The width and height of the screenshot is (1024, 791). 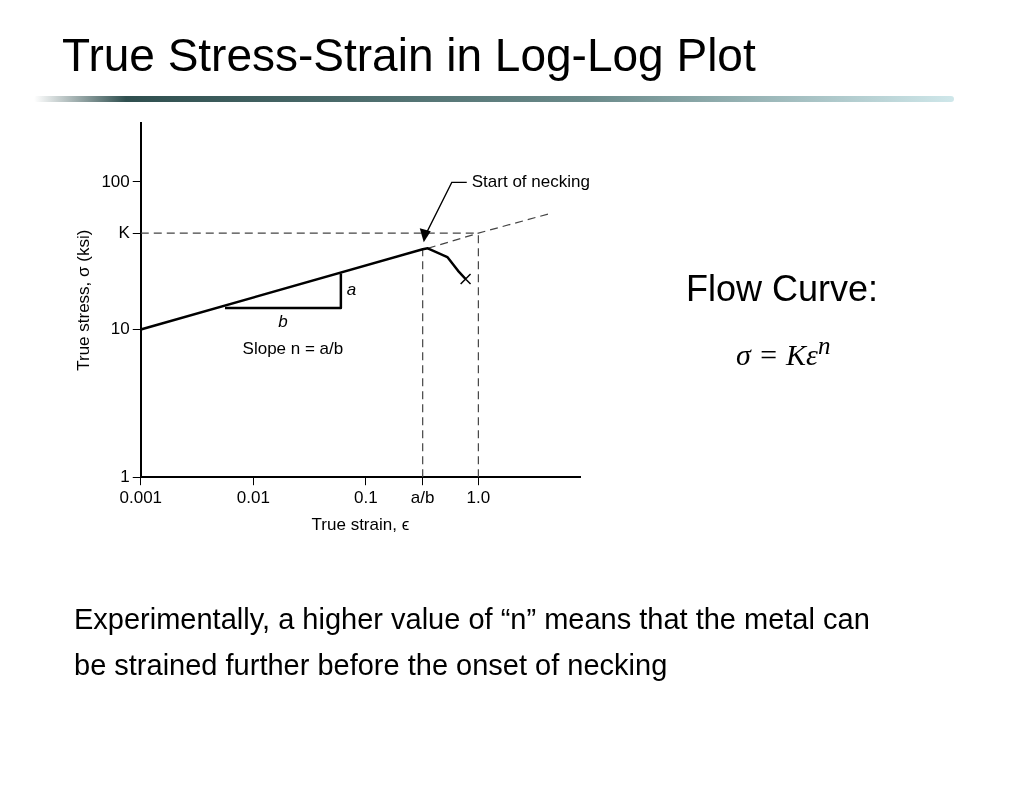 What do you see at coordinates (351, 290) in the screenshot?
I see `annotation: a` at bounding box center [351, 290].